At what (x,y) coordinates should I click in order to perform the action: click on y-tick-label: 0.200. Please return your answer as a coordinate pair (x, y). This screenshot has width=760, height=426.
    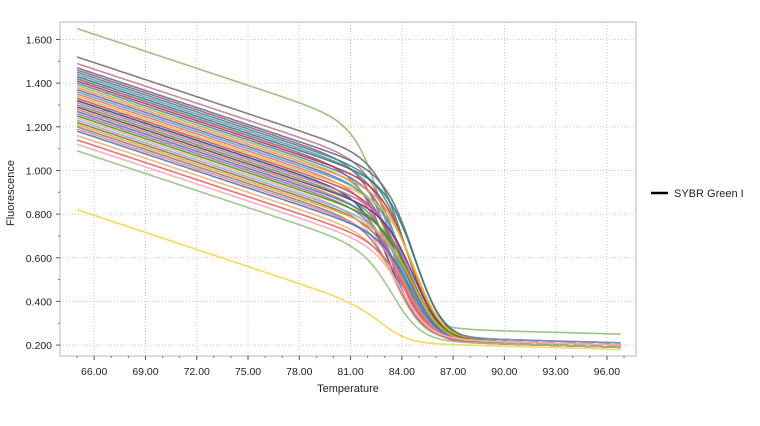
    Looking at the image, I should click on (39, 346).